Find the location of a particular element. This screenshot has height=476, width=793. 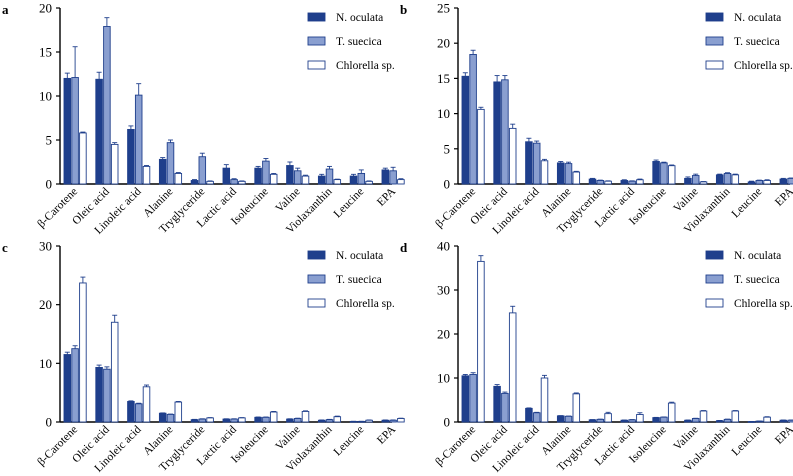

bar-n-oculata-tryglyceride is located at coordinates (194, 421).